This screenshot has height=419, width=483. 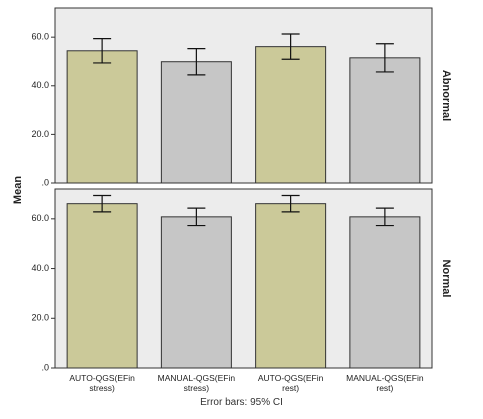 I want to click on y-axis-label: Mean, so click(x=18, y=190).